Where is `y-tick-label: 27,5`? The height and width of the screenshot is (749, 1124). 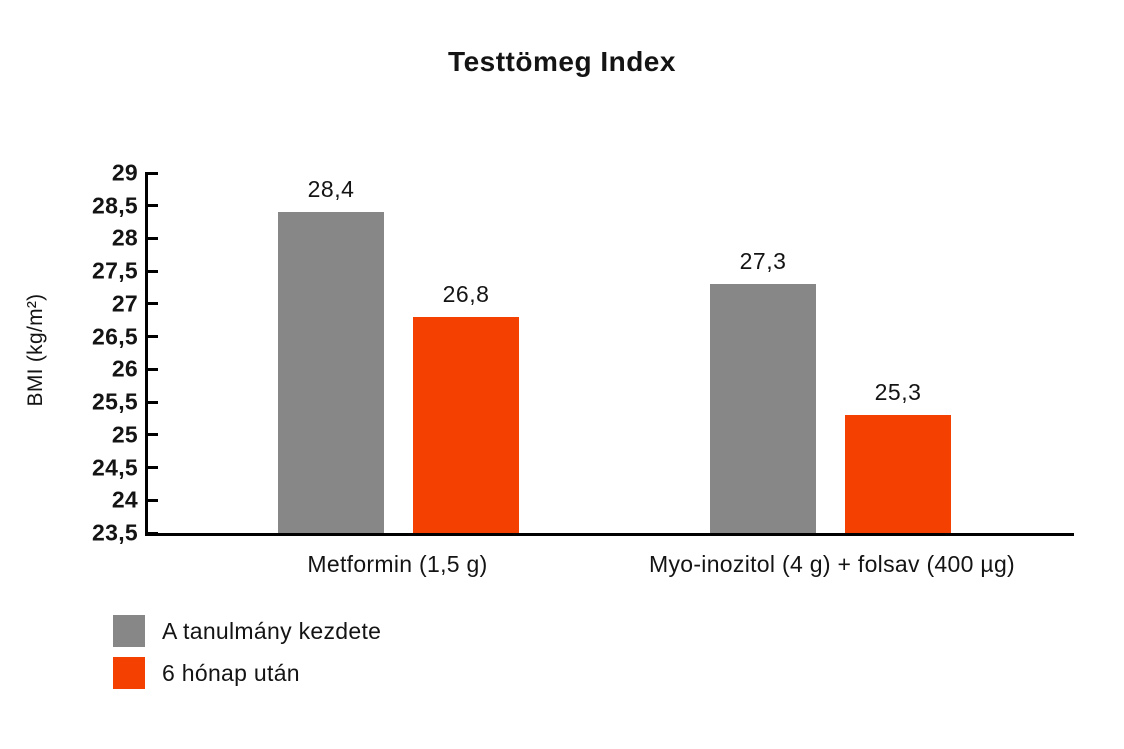 y-tick-label: 27,5 is located at coordinates (115, 270).